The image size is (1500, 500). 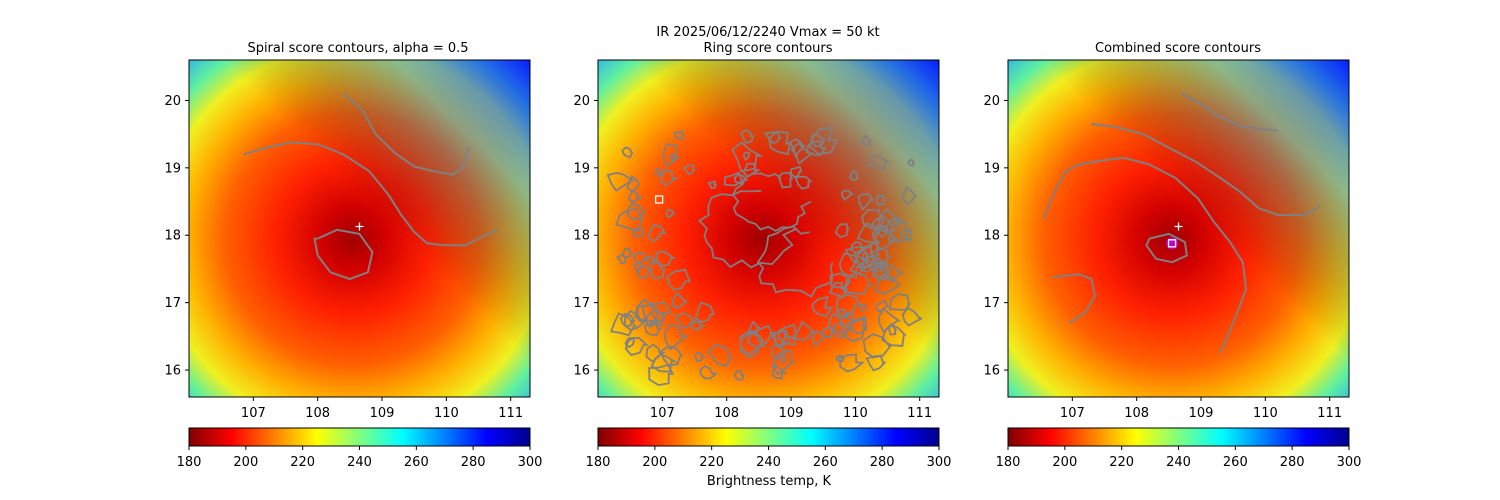 What do you see at coordinates (662, 413) in the screenshot?
I see `x-tick-label: 107` at bounding box center [662, 413].